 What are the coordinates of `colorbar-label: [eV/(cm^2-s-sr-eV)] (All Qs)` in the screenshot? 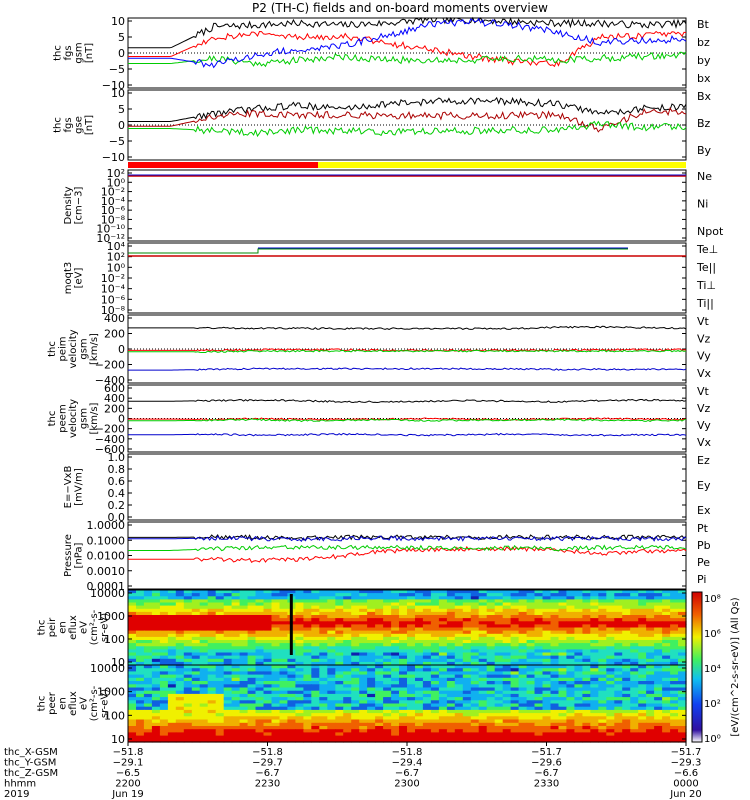 It's located at (735, 666).